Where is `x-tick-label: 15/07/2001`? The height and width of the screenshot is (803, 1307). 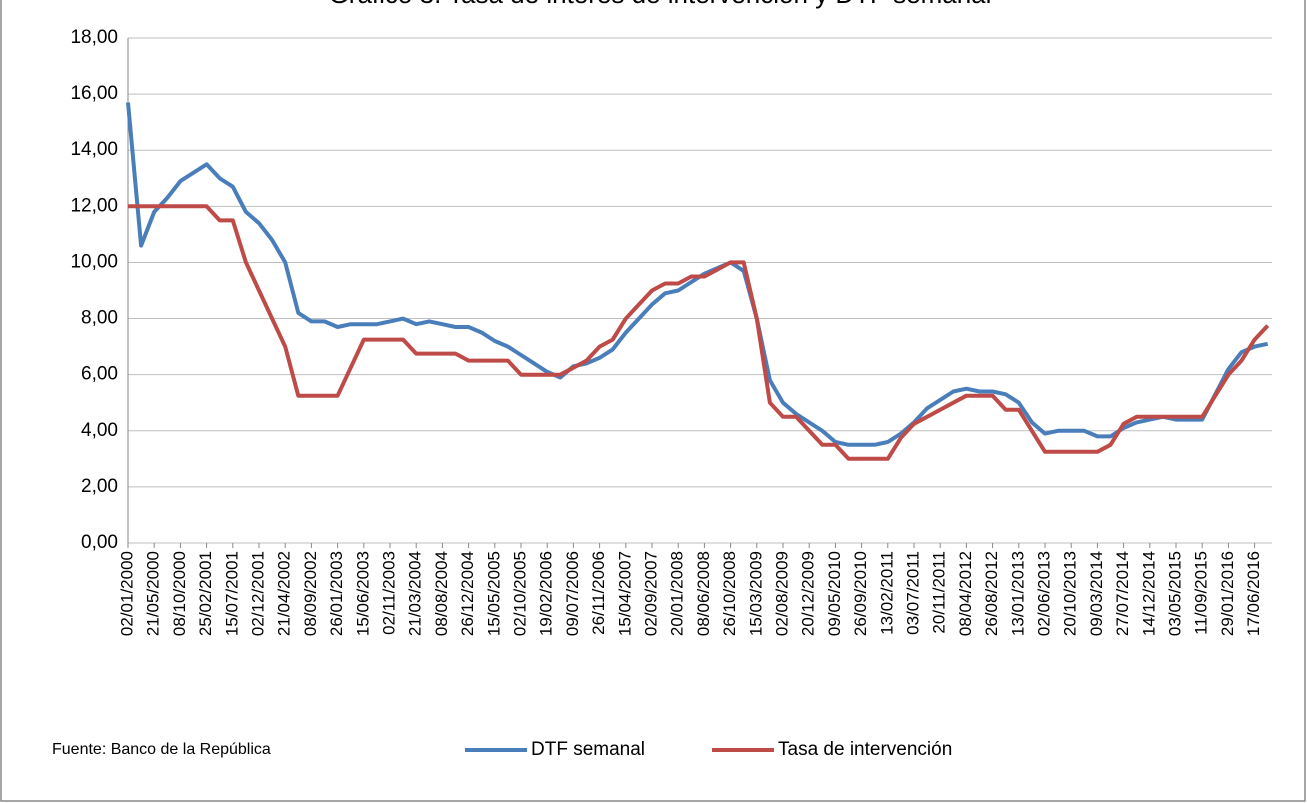 x-tick-label: 15/07/2001 is located at coordinates (231, 593).